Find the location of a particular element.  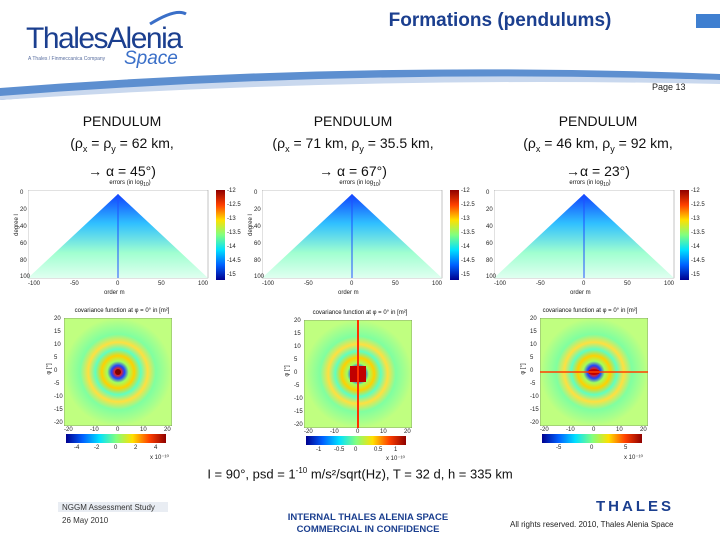

footer-study-box is located at coordinates (113, 507).